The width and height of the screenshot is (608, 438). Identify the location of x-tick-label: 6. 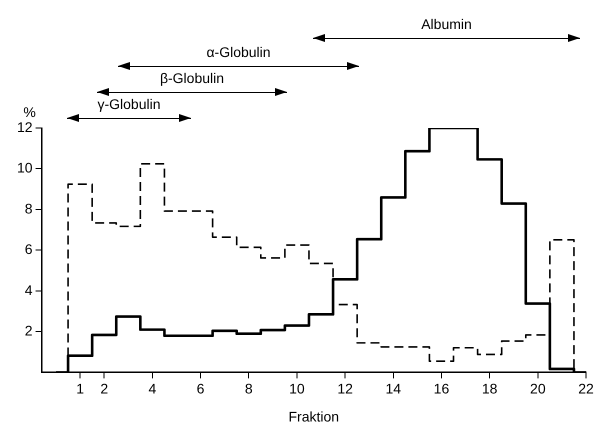
(200, 388).